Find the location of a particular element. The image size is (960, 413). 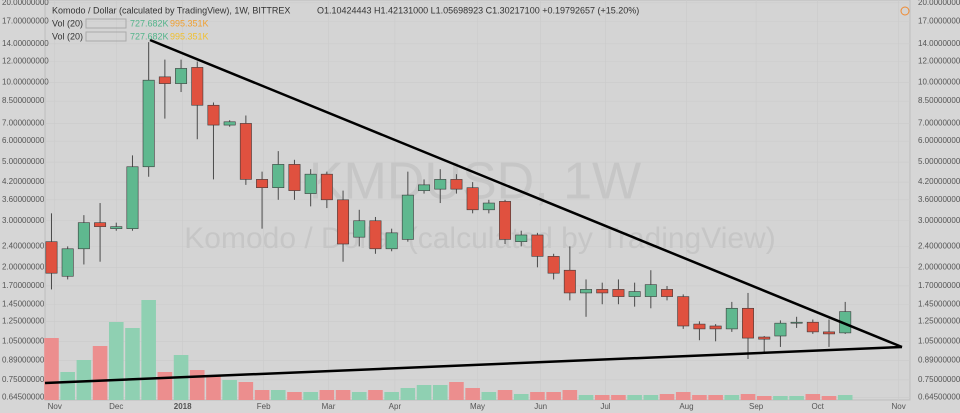

x-tick-label: Oct is located at coordinates (817, 406).